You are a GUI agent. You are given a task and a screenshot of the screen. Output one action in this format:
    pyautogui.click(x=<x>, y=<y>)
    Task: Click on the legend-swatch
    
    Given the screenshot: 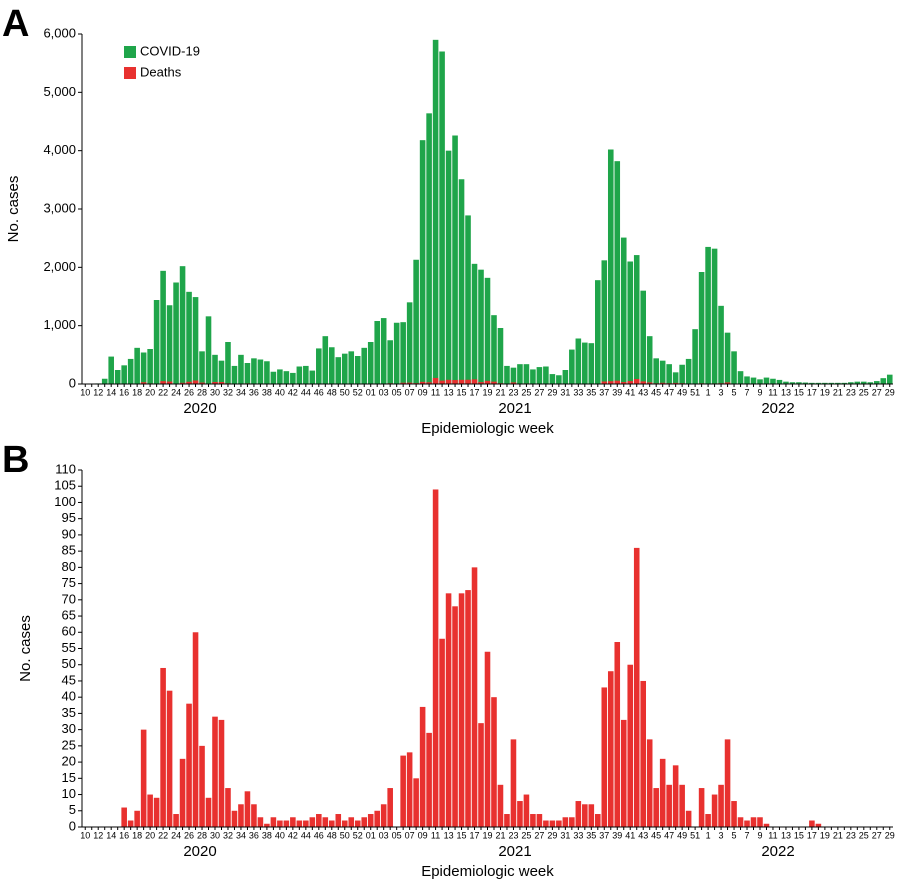 What is the action you would take?
    pyautogui.click(x=130, y=52)
    